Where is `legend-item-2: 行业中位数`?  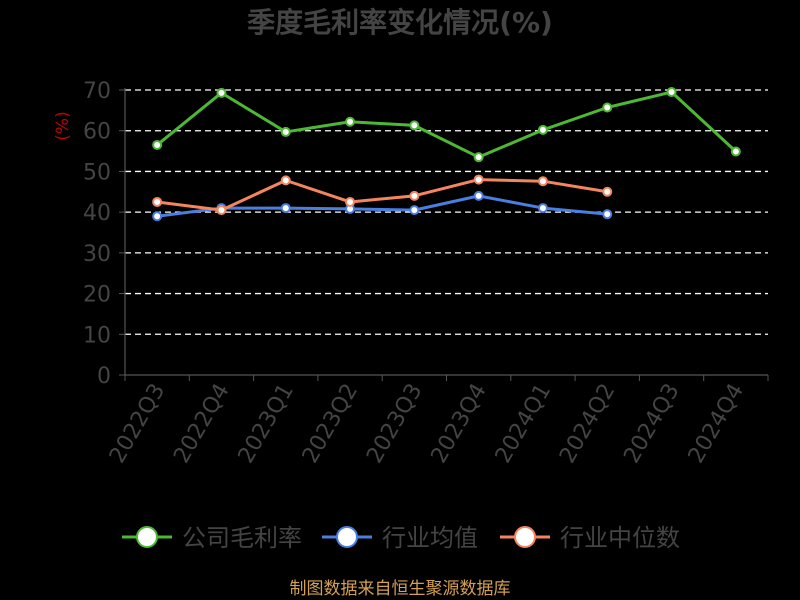 legend-item-2: 行业中位数 is located at coordinates (590, 538).